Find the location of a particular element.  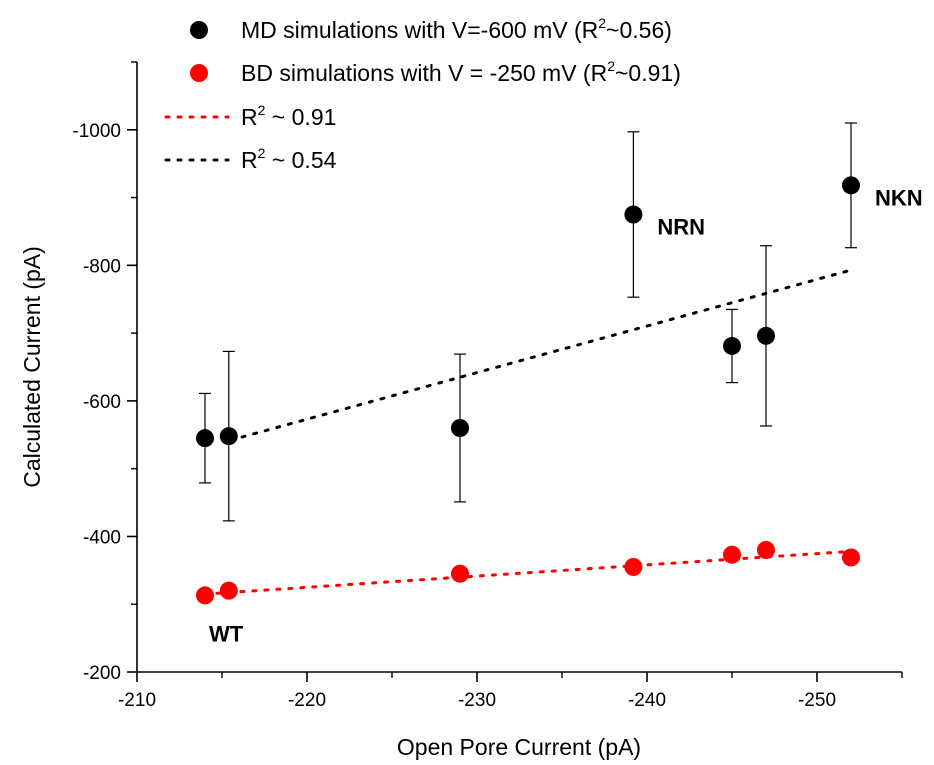

fit-line is located at coordinates (528, 572).